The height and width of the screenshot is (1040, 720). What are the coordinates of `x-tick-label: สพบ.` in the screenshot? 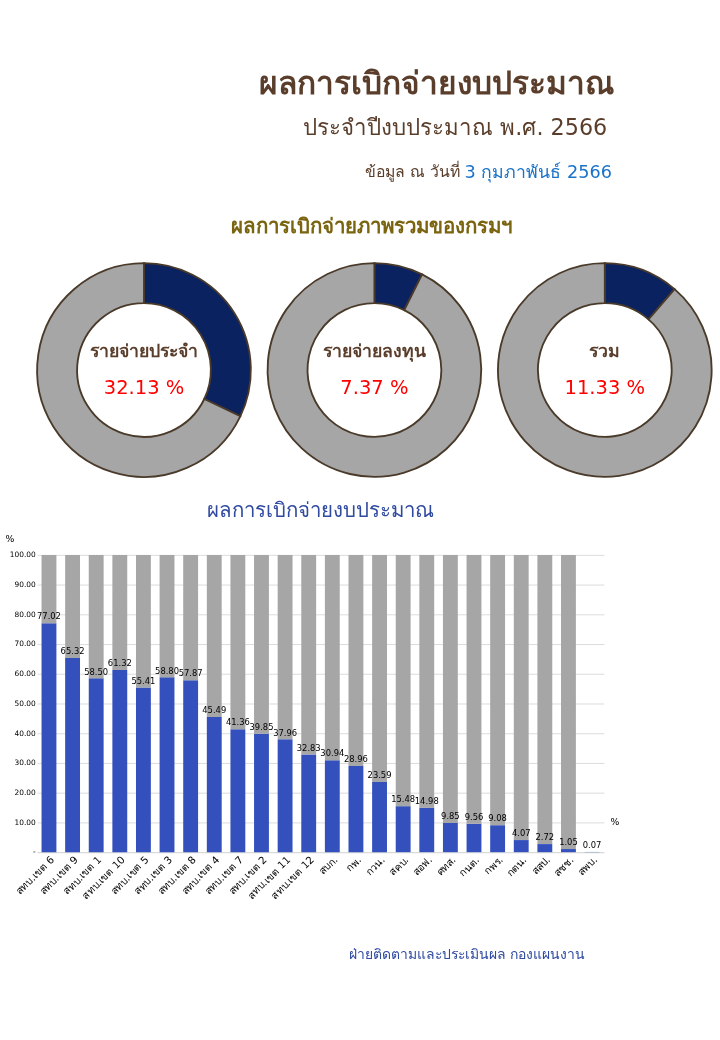 It's located at (587, 866).